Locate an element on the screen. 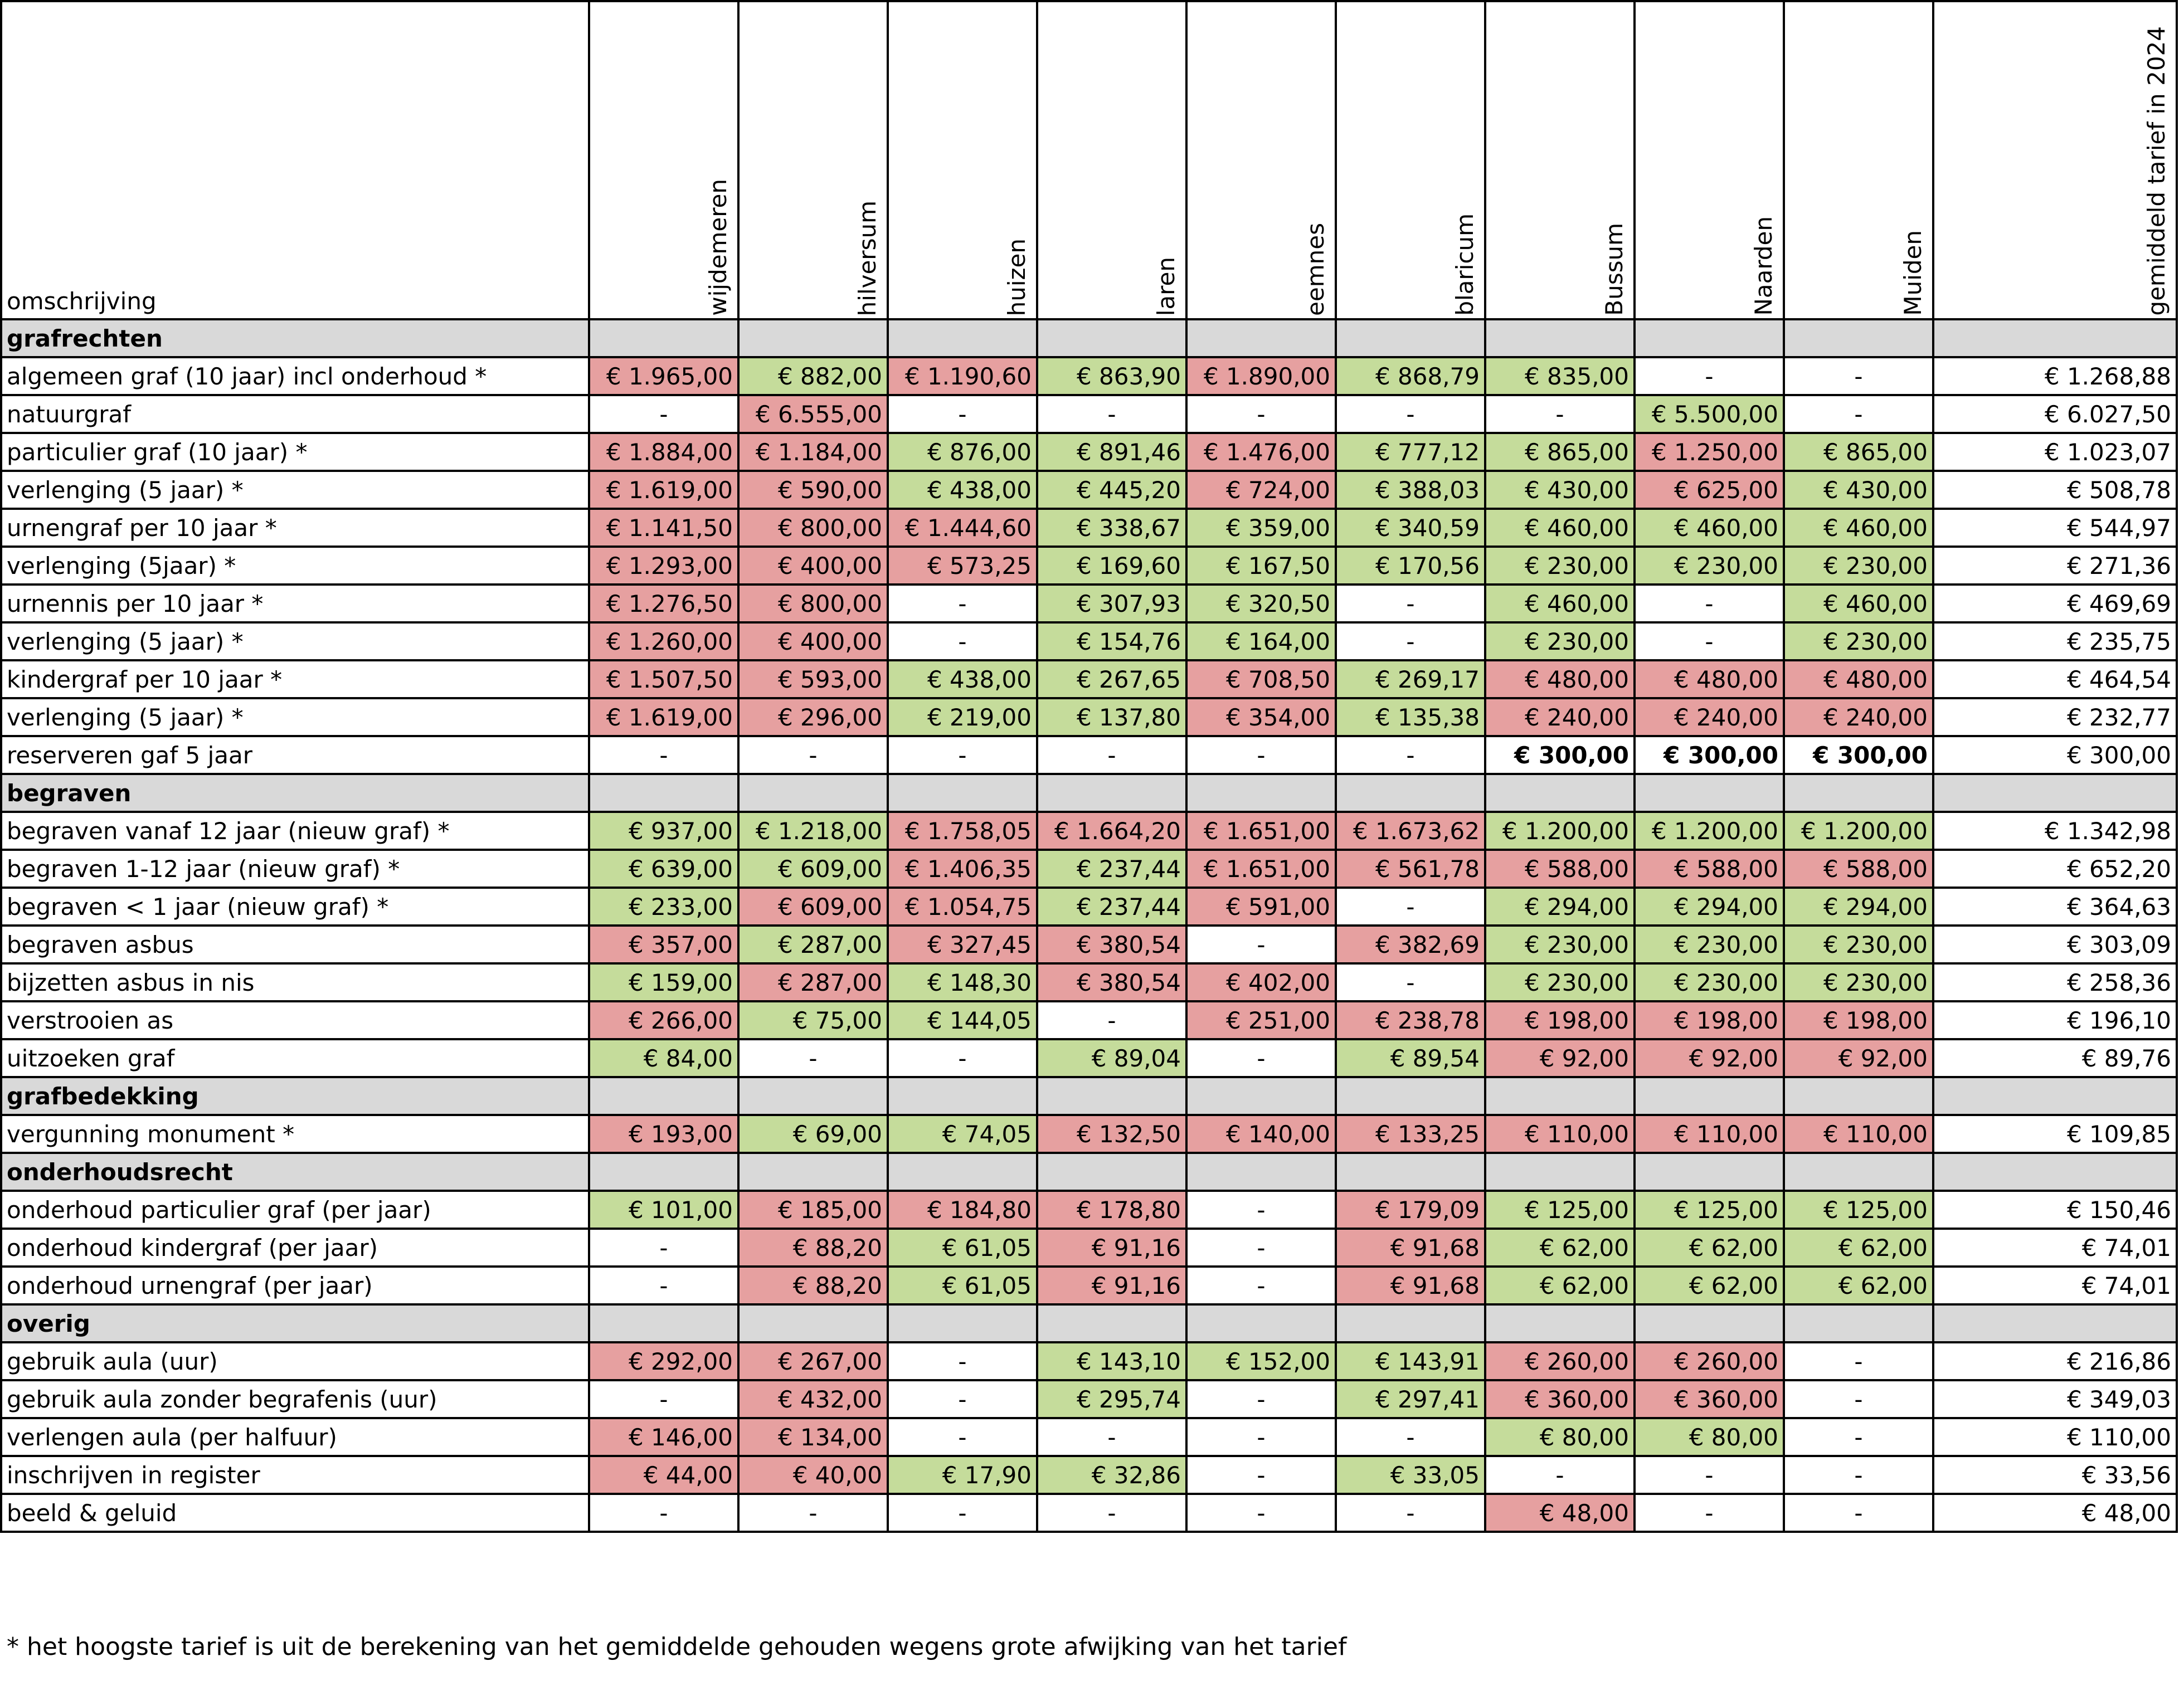 Image resolution: width=2184 pixels, height=1690 pixels. price-cell: € 868,79 is located at coordinates (1411, 376).